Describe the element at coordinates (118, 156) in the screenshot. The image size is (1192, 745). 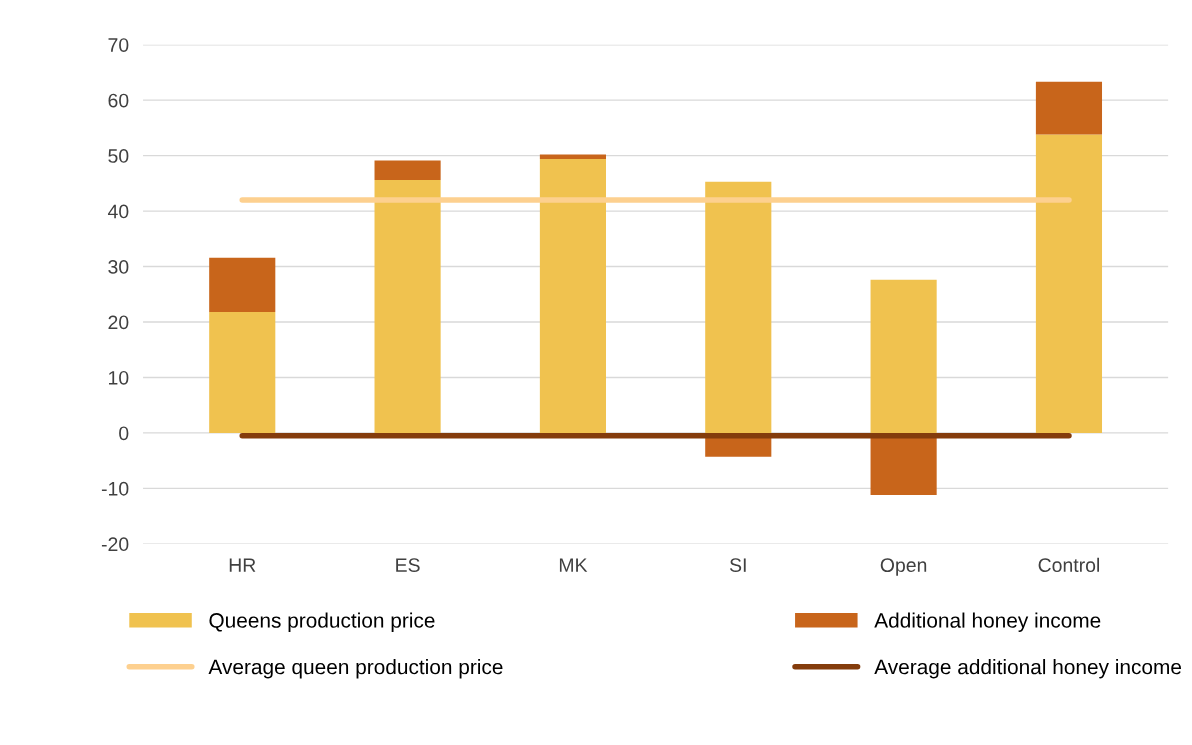
I see `y-tick-label: 50` at that location.